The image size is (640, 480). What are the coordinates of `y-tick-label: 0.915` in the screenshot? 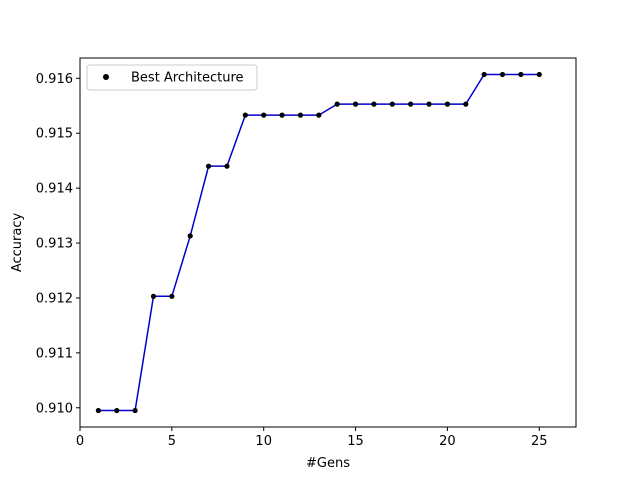 It's located at (54, 134).